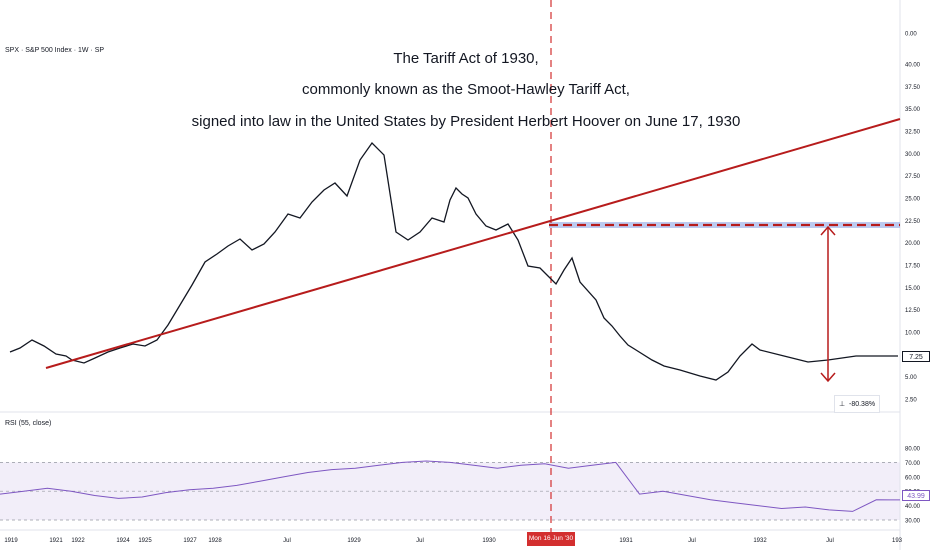 This screenshot has width=932, height=550. I want to click on measure-icon: ⊥, so click(844, 404).